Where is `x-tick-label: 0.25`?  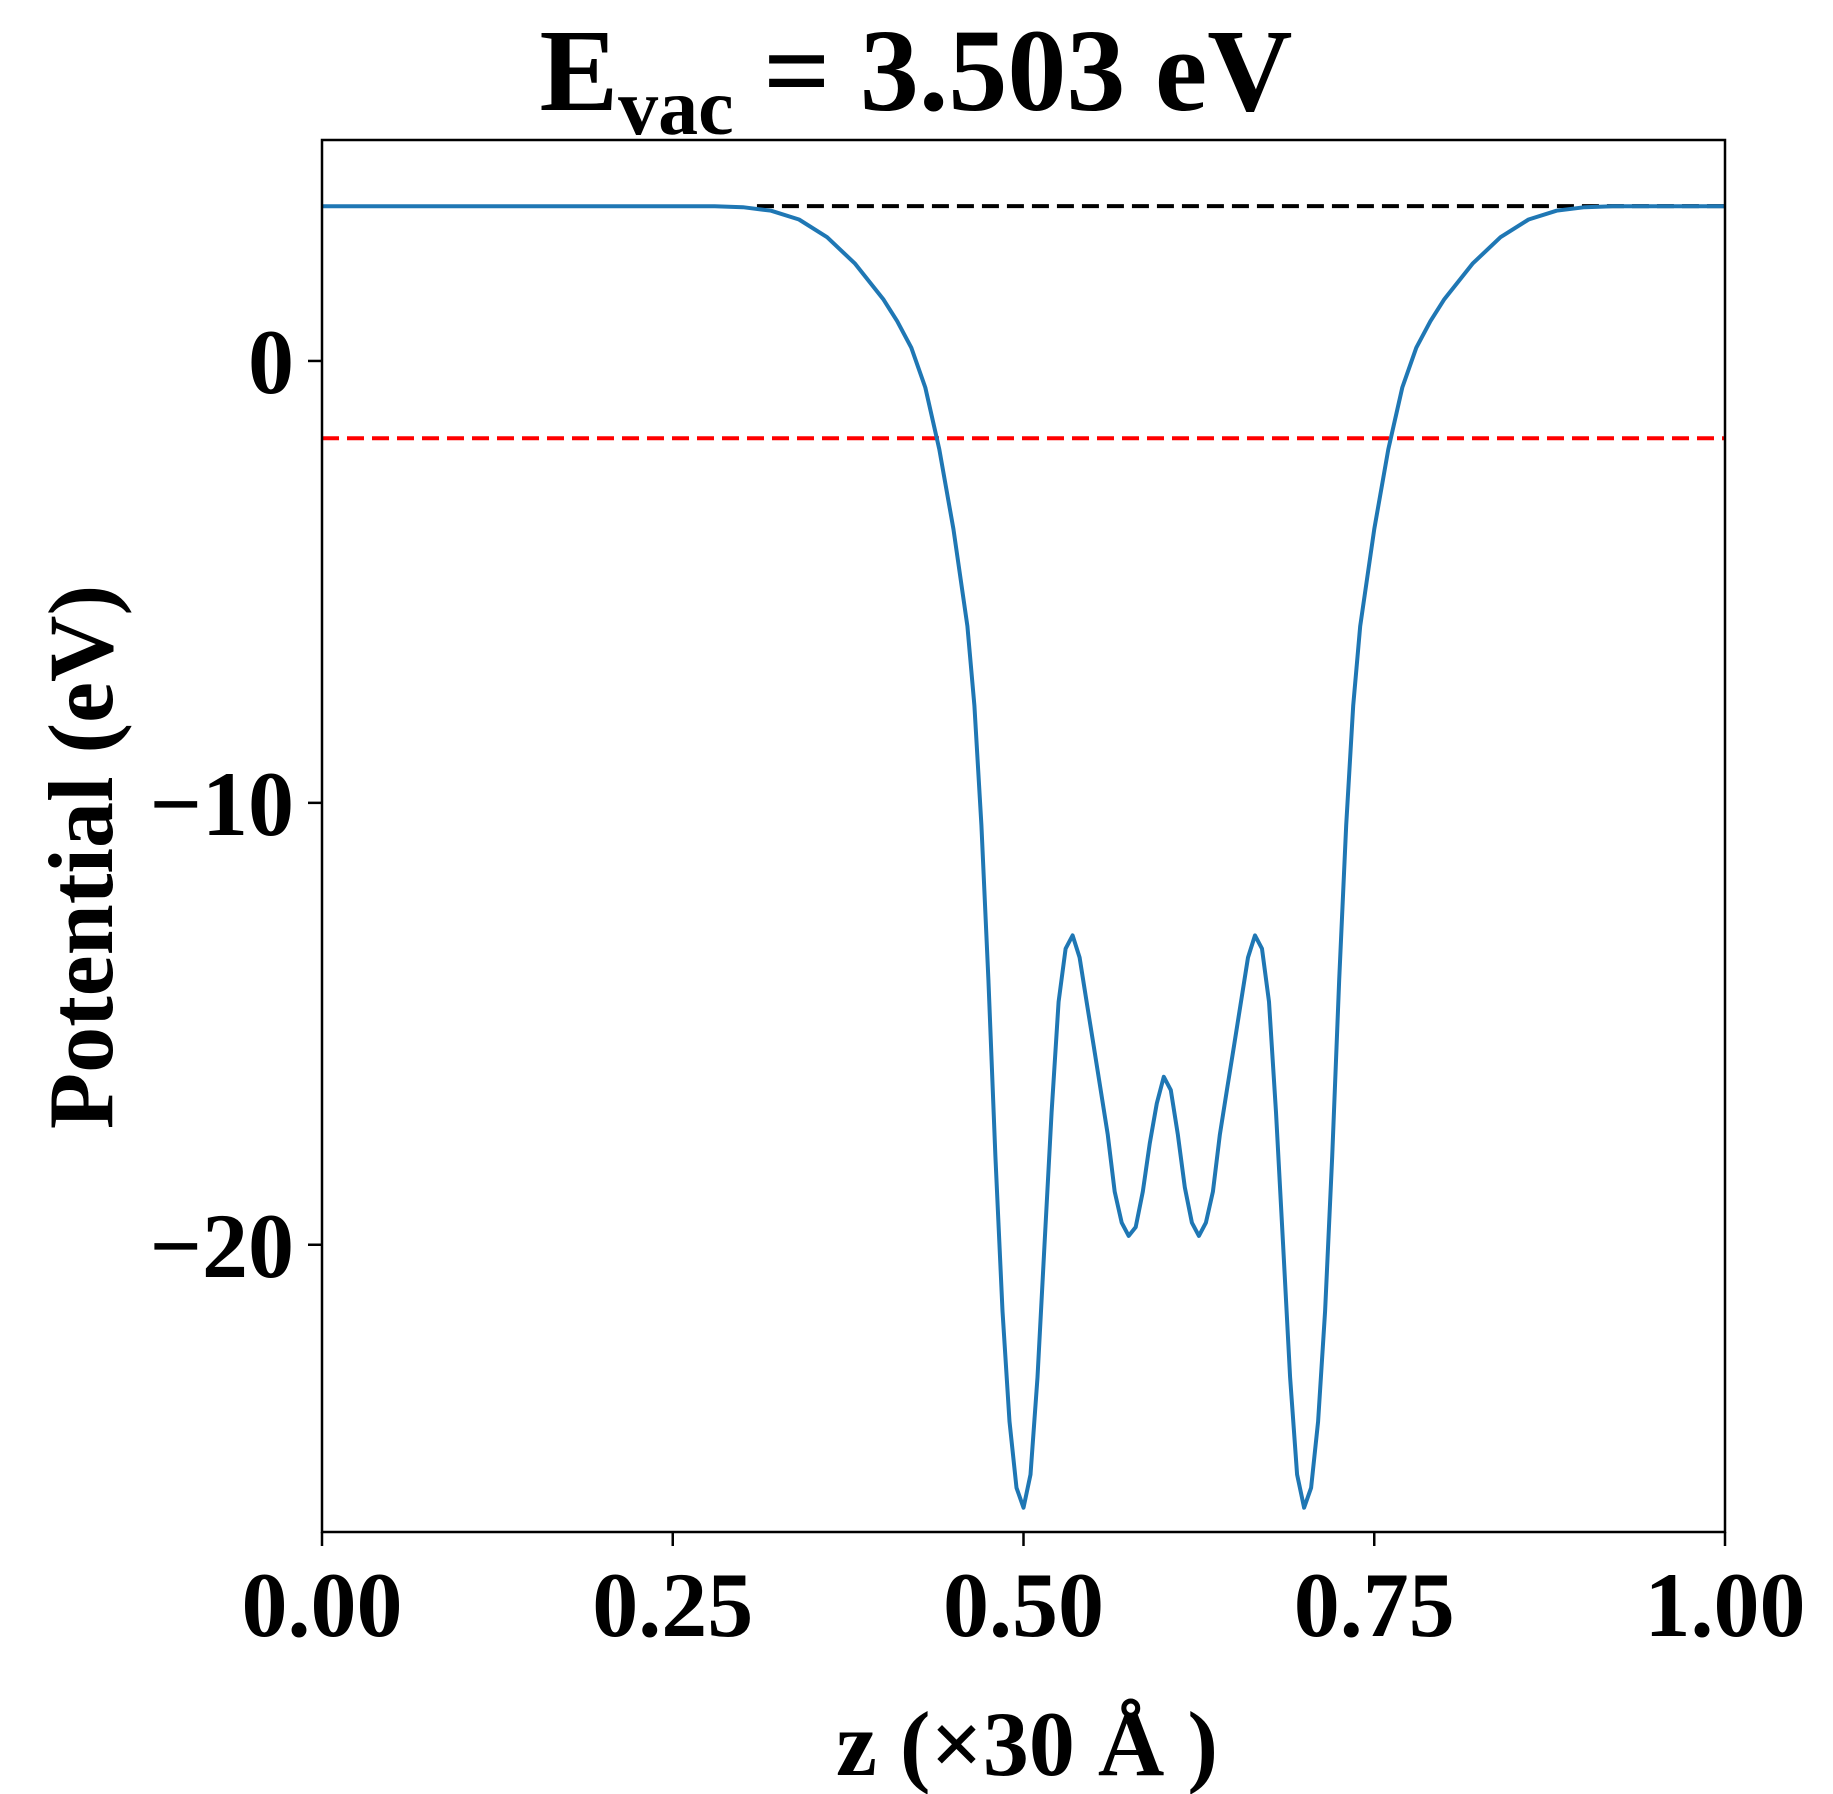
x-tick-label: 0.25 is located at coordinates (672, 1605).